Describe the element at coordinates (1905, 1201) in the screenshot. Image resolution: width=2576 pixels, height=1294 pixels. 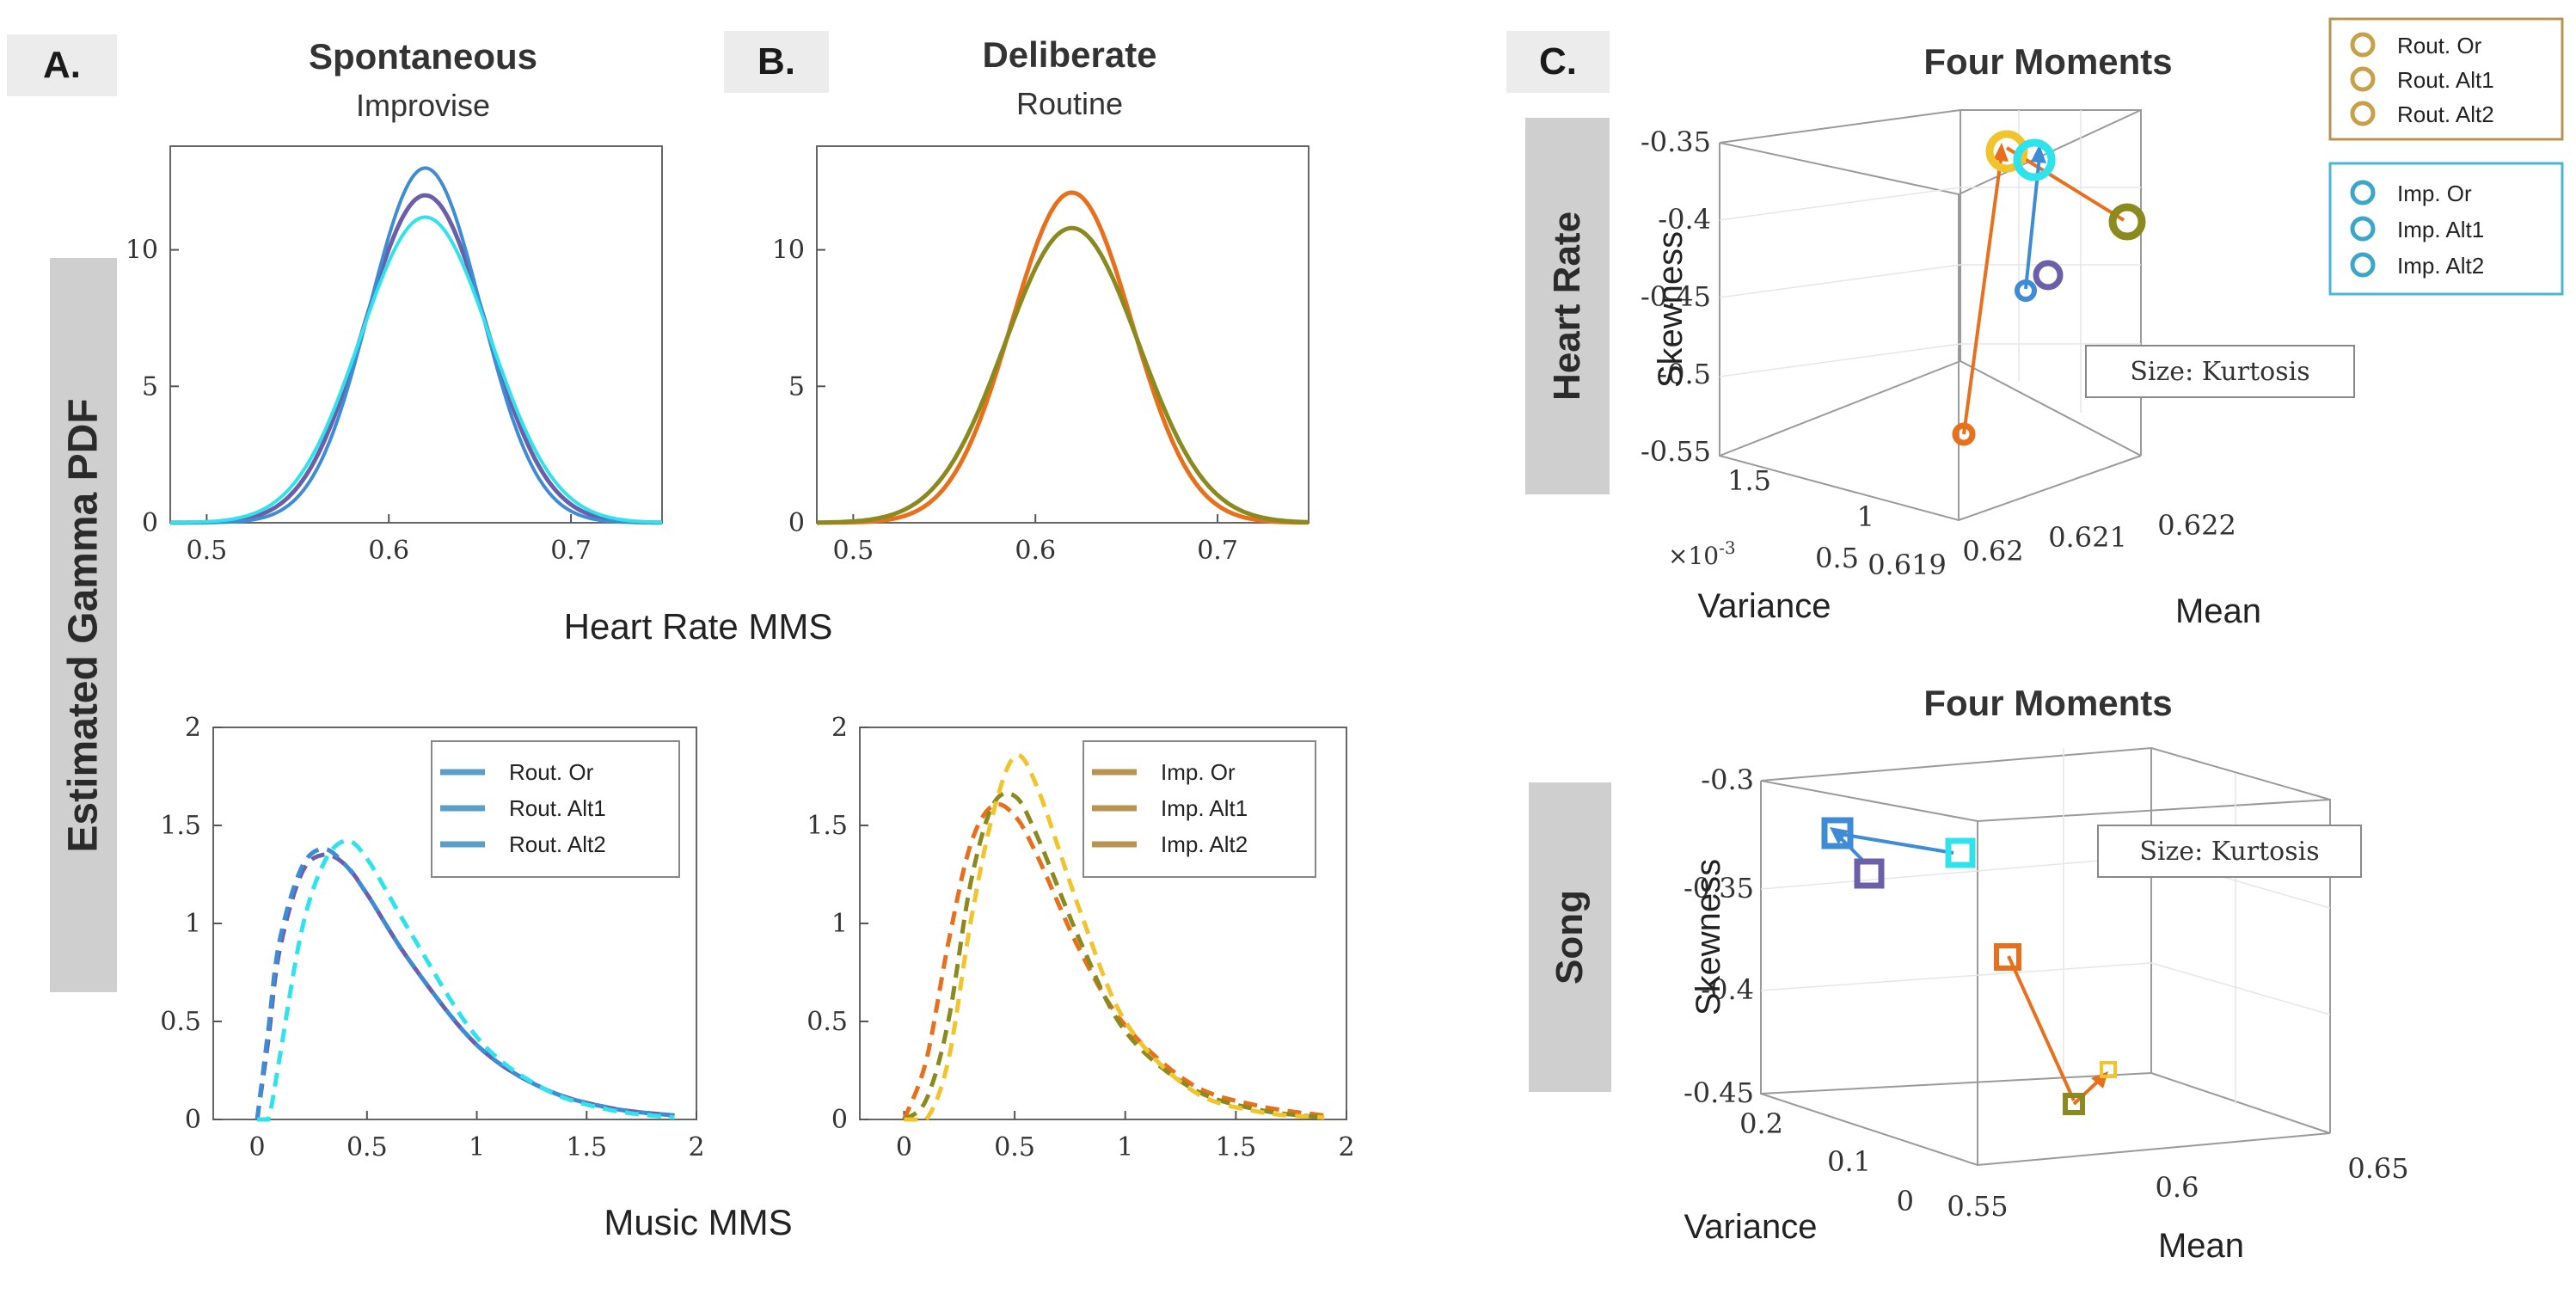
I see `c-bottom-var-tick: 0` at that location.